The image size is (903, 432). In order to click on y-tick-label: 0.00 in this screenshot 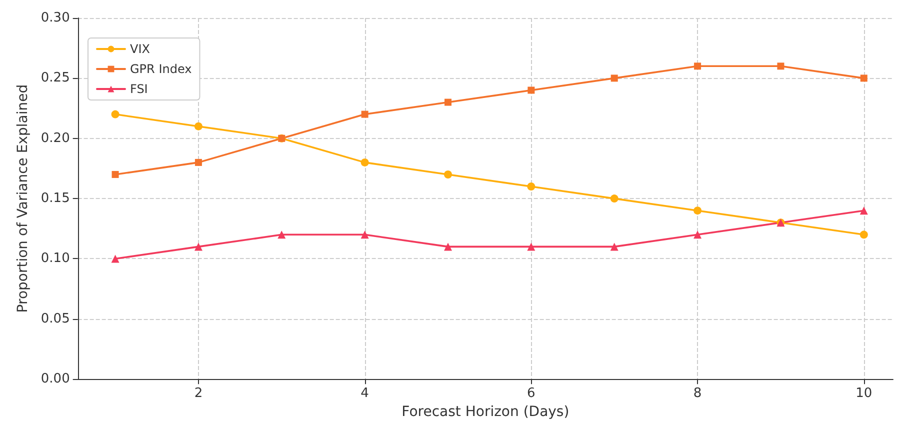, I will do `click(55, 379)`.